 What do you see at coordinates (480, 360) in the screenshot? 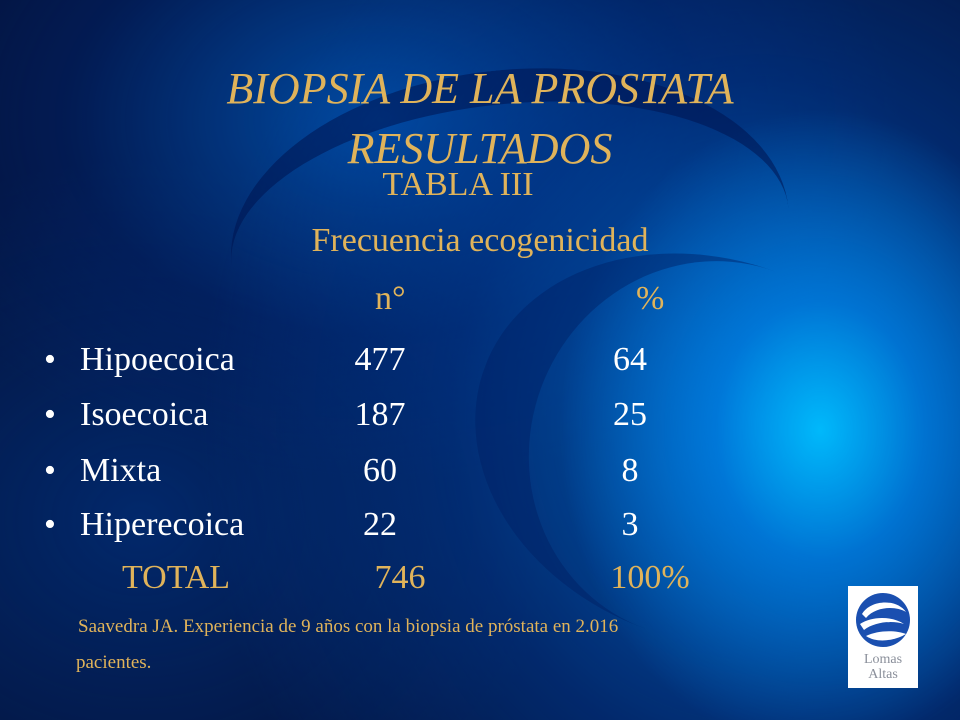
I see `table-row: • Hipoecoica 477 64` at bounding box center [480, 360].